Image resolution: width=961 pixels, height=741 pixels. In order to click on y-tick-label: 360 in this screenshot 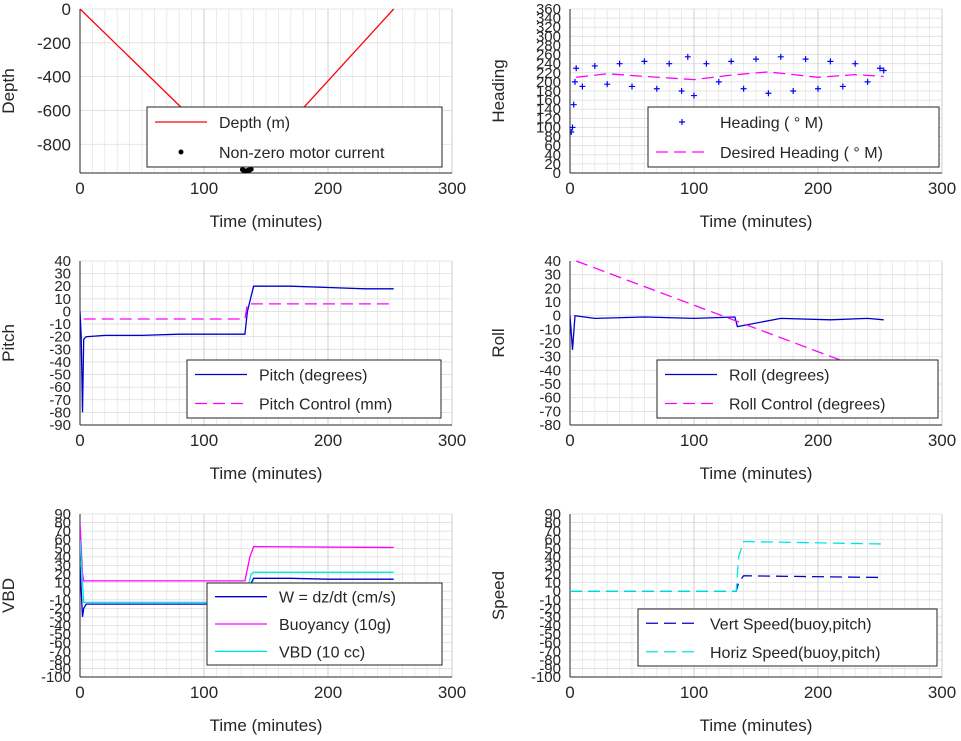, I will do `click(548, 9)`.